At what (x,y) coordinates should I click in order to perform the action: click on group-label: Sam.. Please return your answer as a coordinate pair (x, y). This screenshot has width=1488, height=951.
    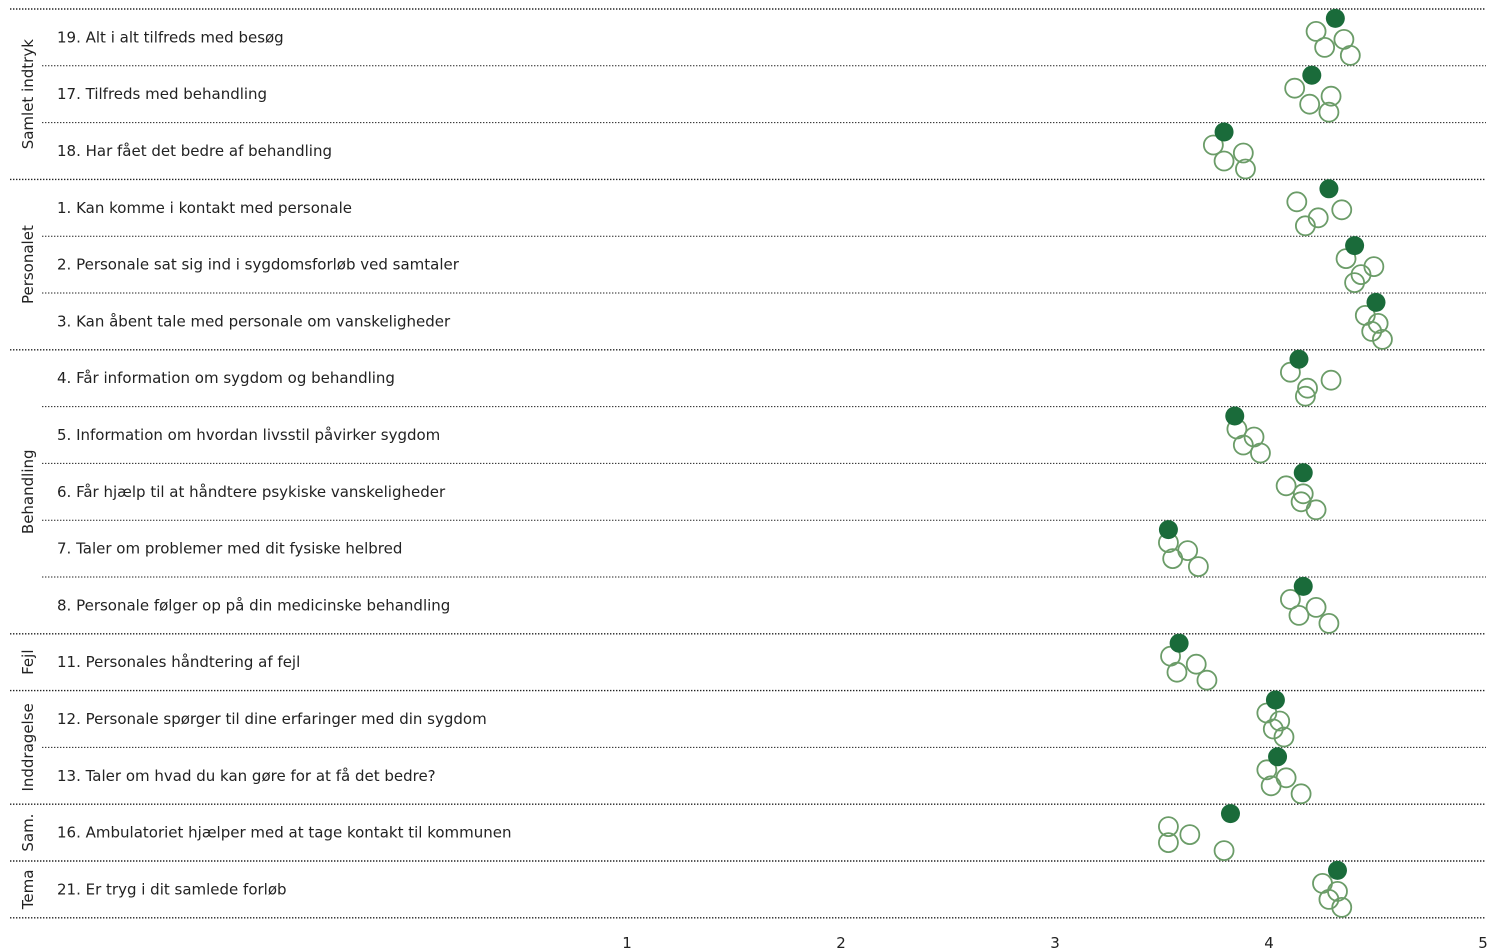
    Looking at the image, I should click on (28, 833).